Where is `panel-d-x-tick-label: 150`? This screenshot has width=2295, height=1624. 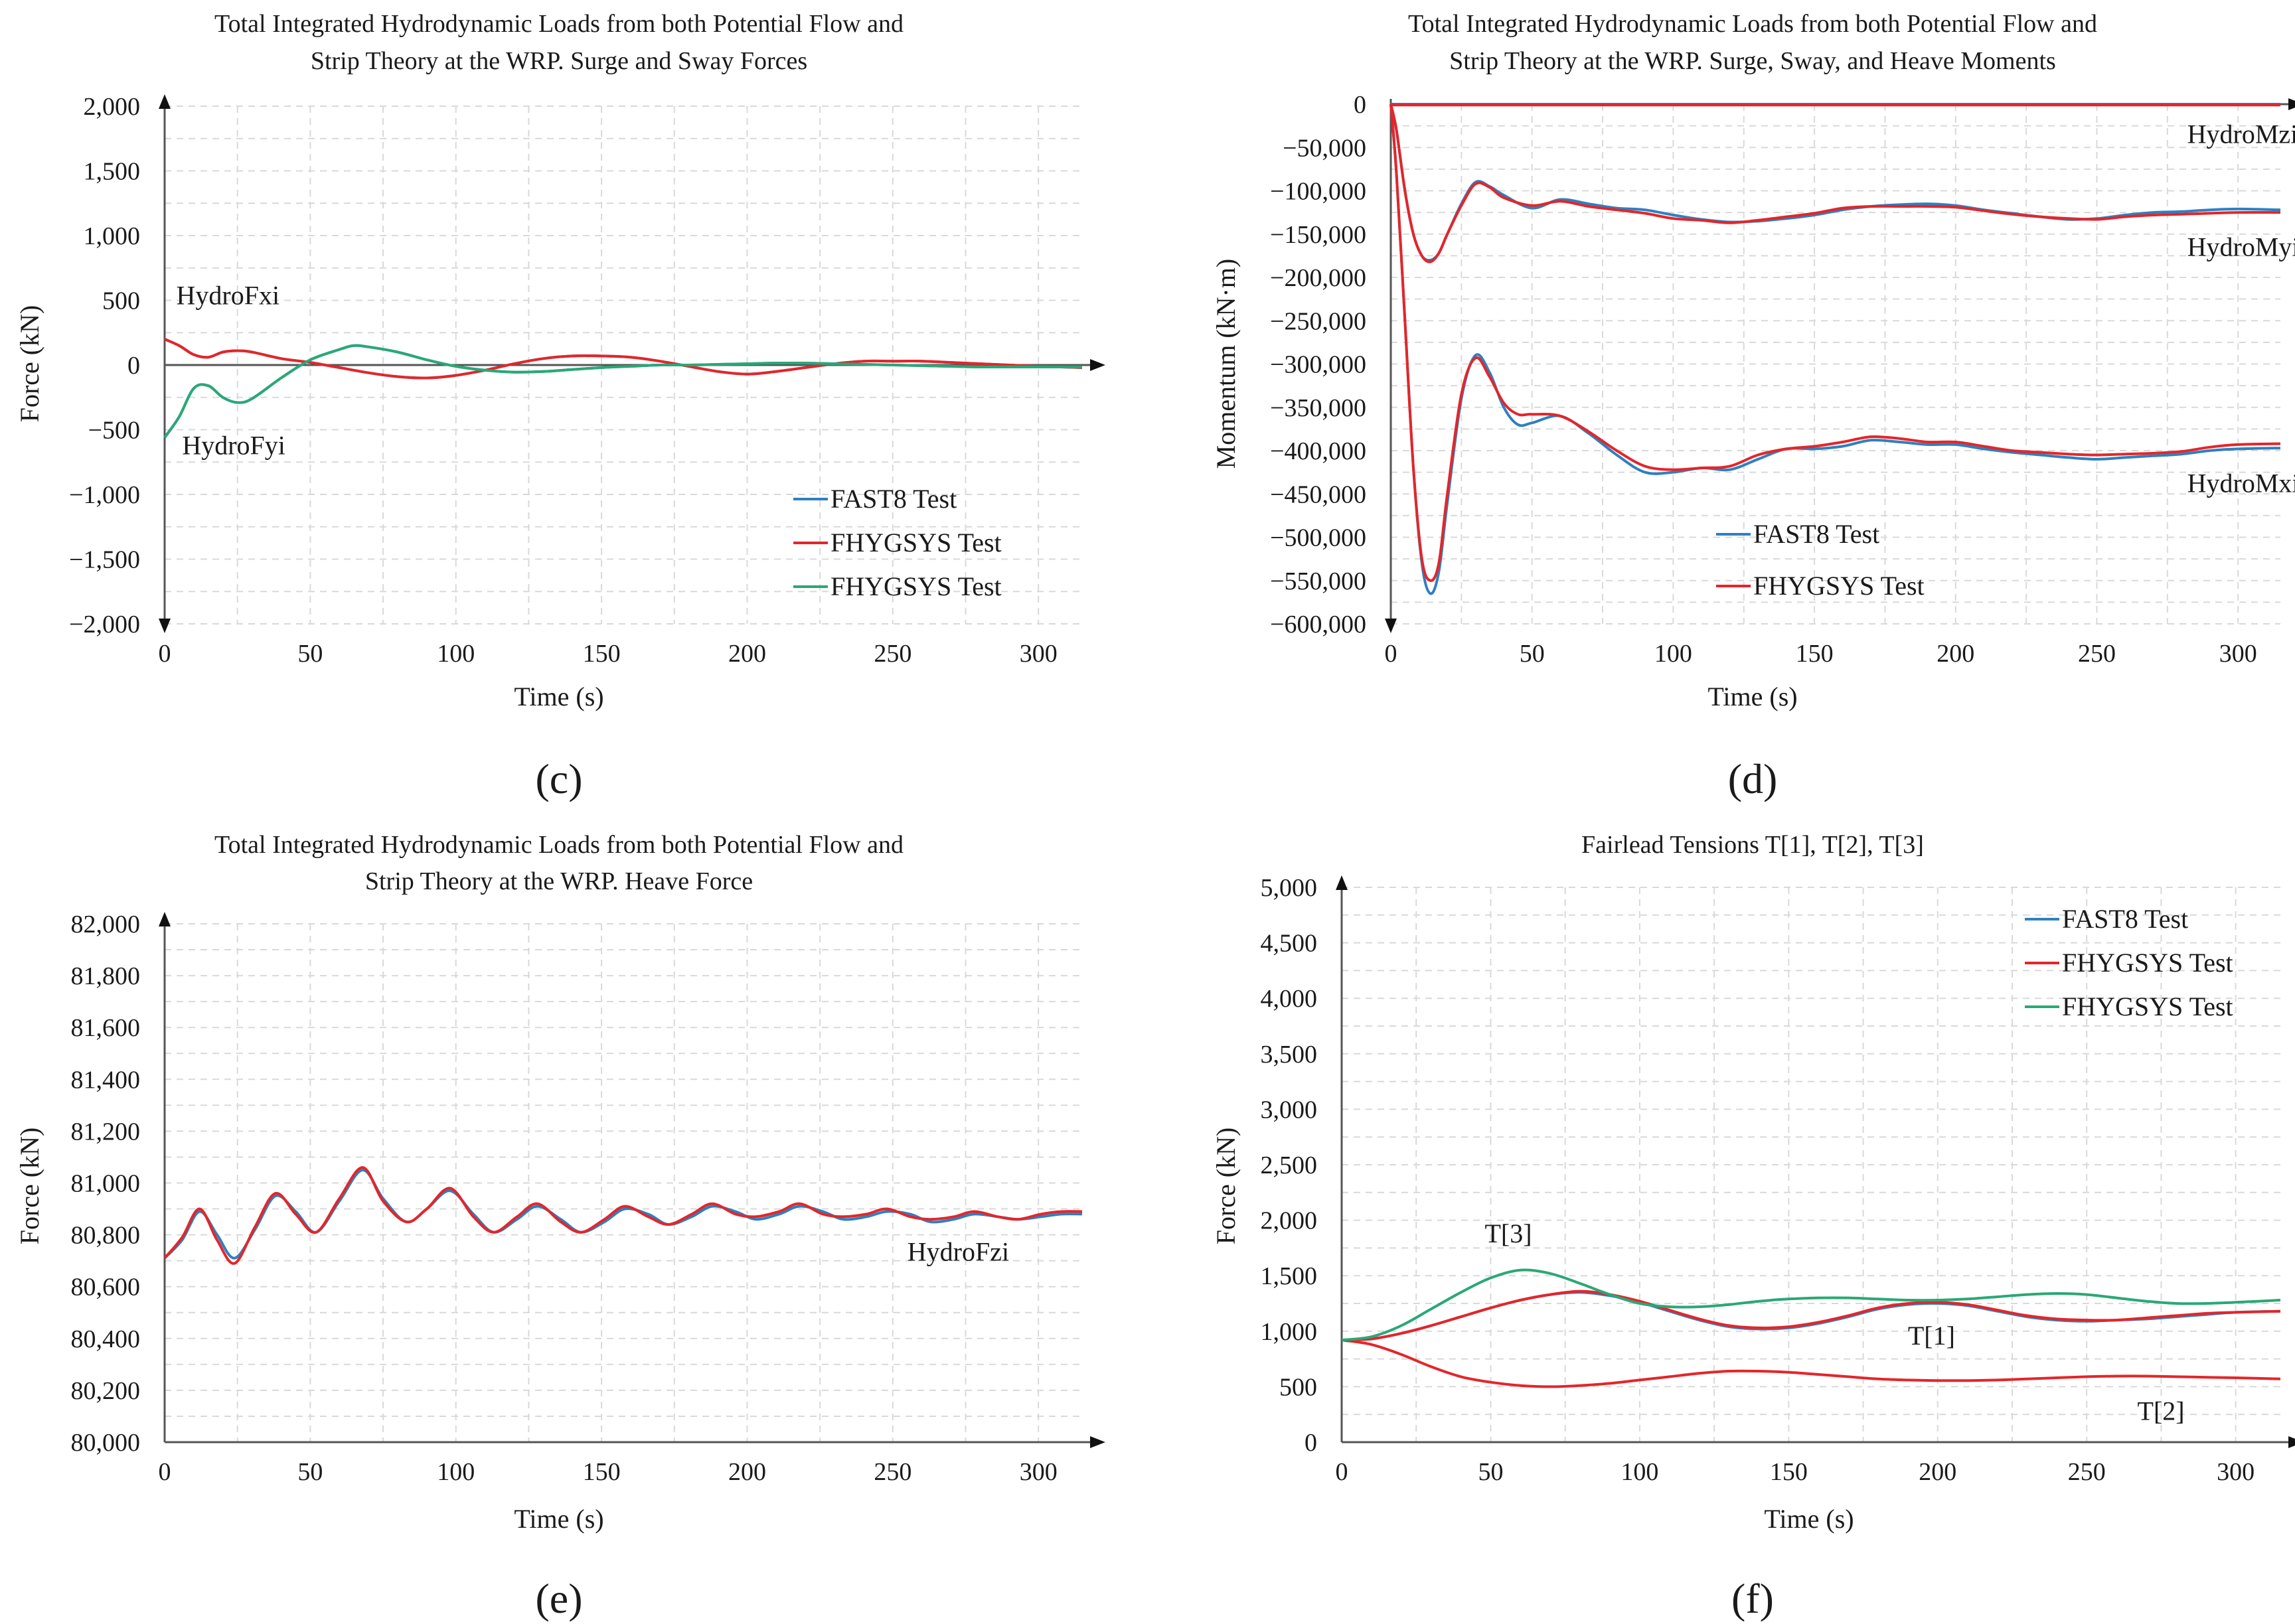
panel-d-x-tick-label: 150 is located at coordinates (1815, 654).